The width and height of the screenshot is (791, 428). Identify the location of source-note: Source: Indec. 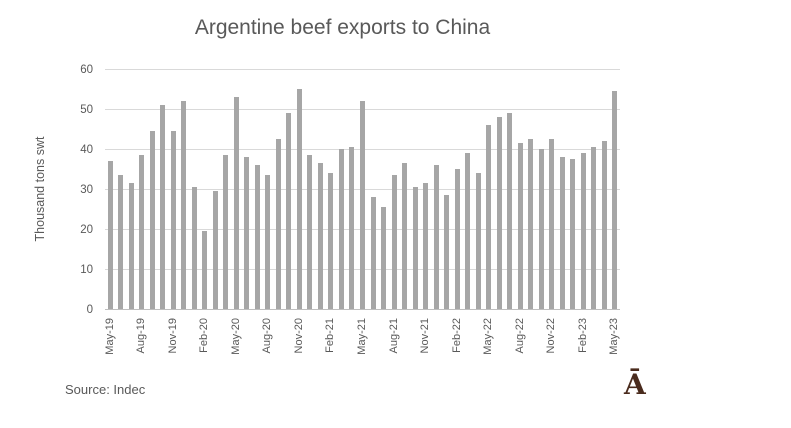
(105, 389).